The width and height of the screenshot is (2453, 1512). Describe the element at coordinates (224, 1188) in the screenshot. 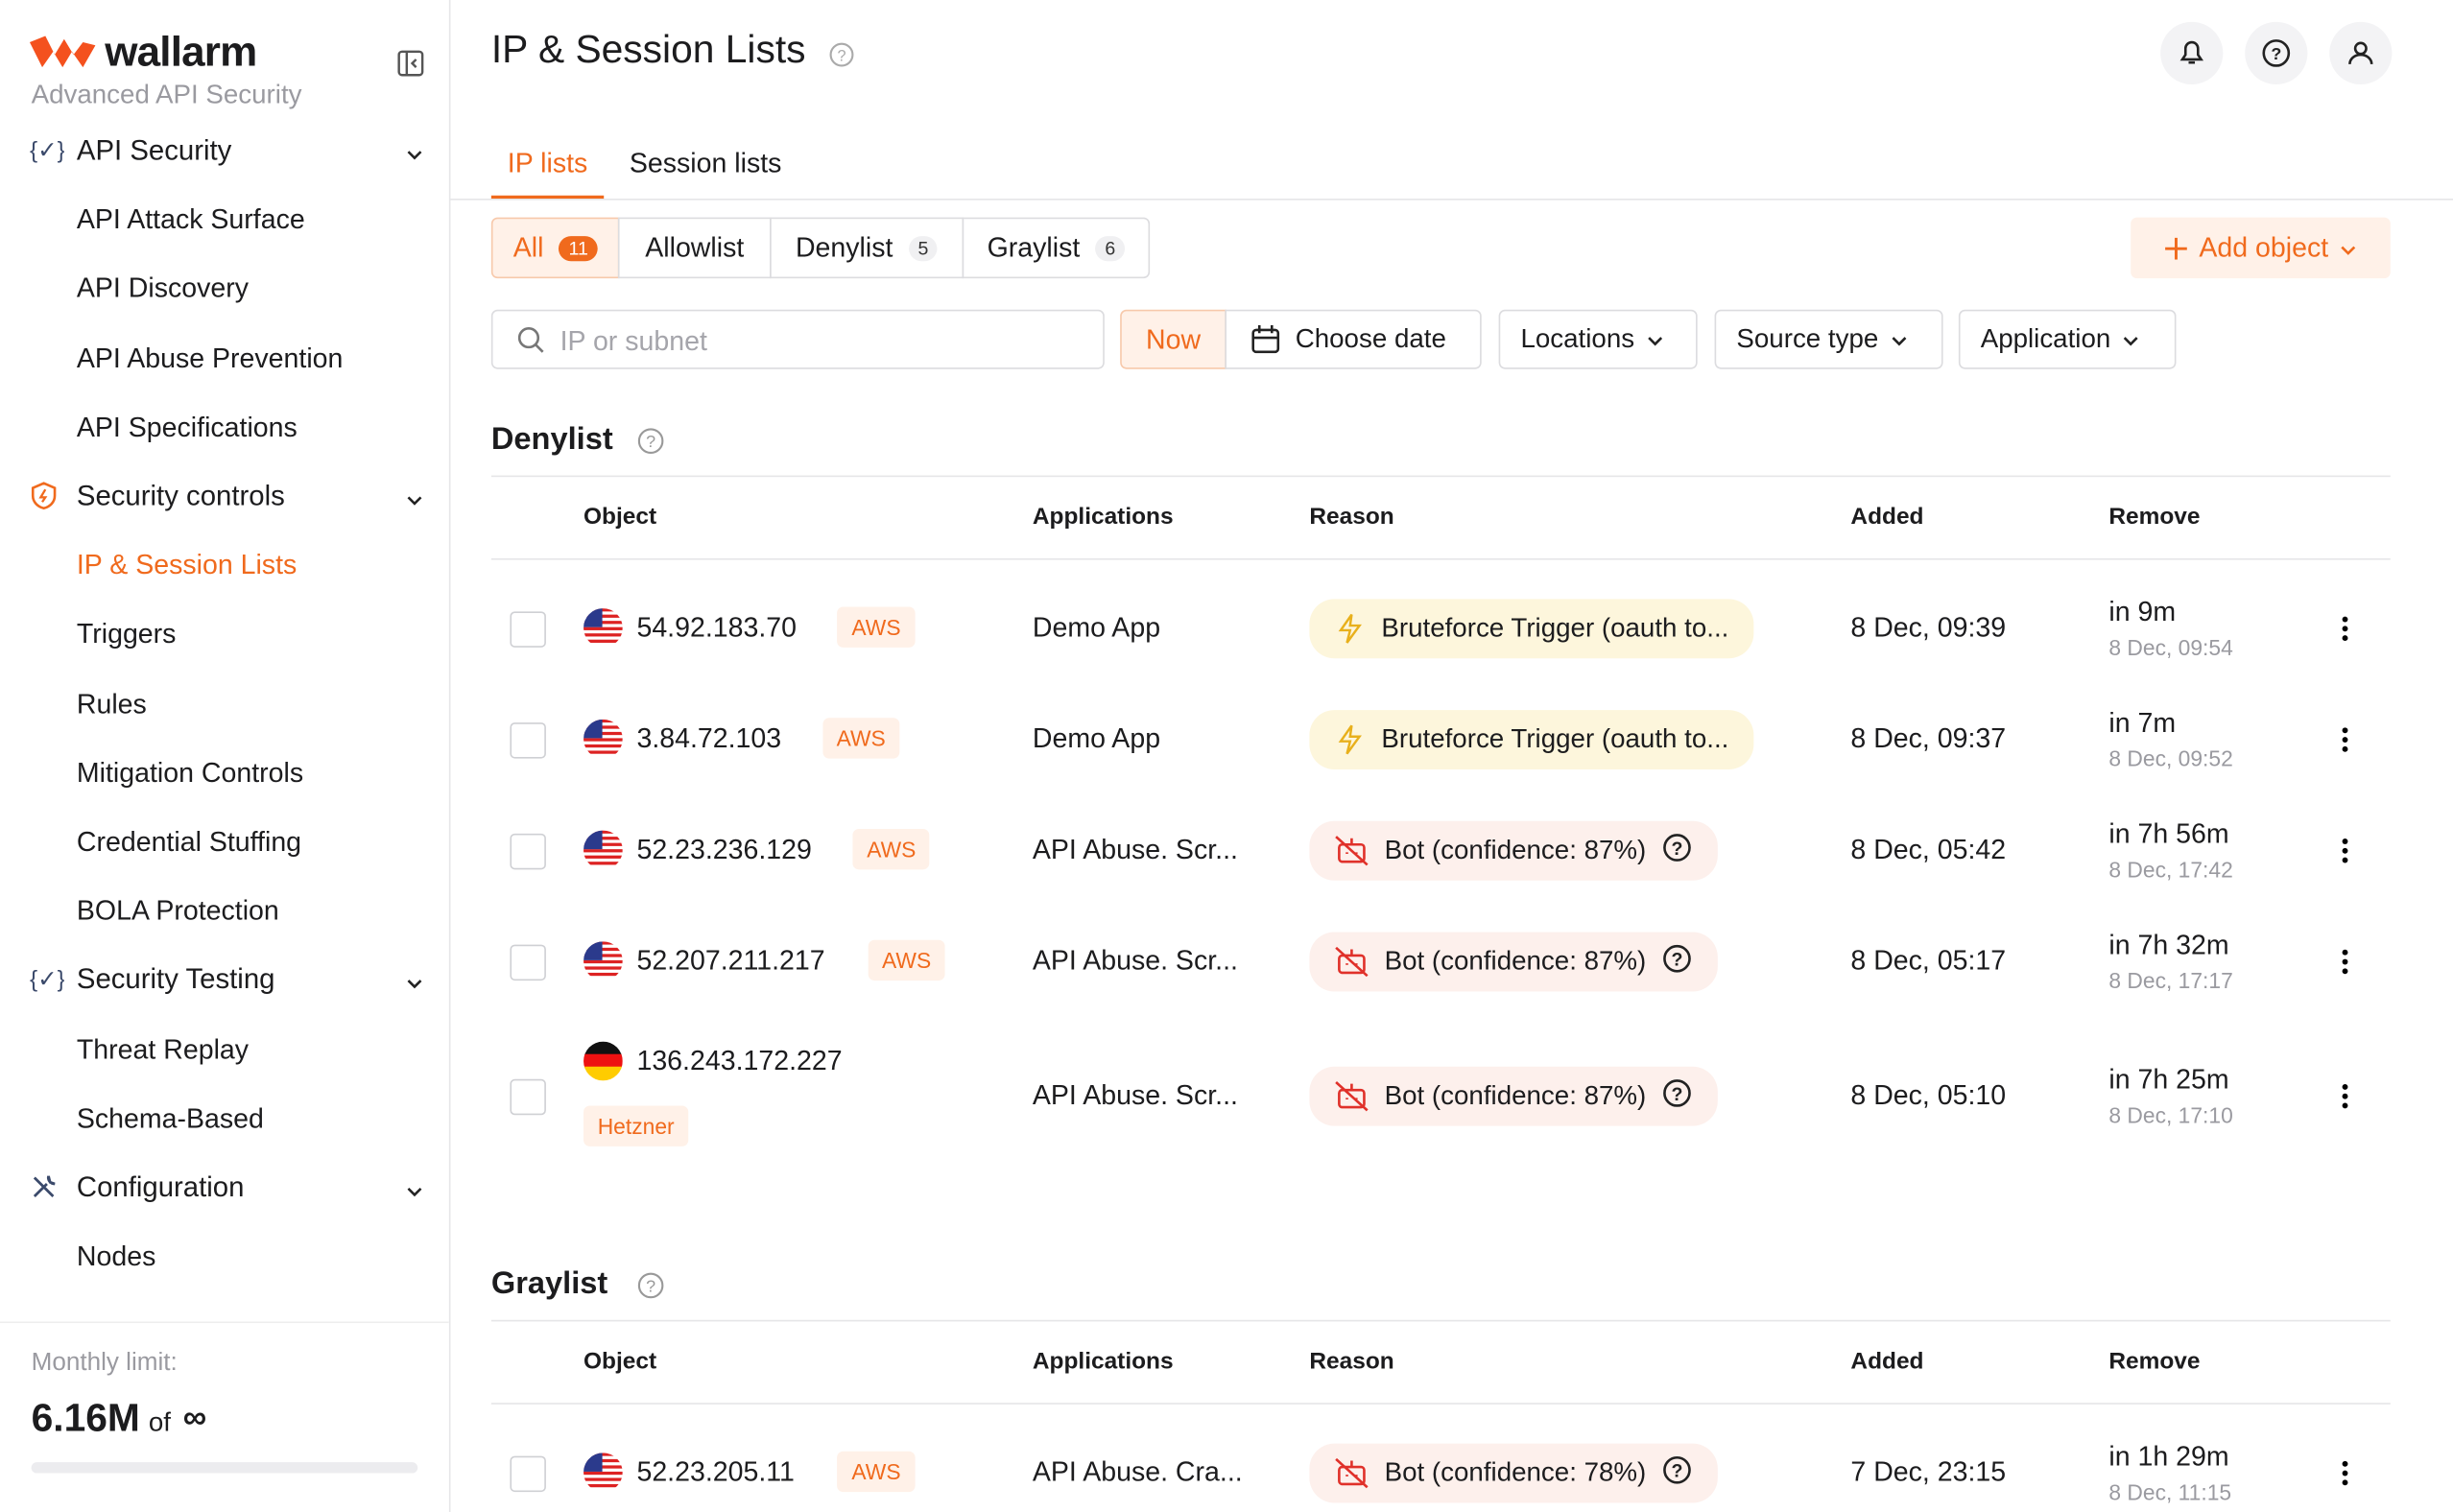

I see `nav-section: Configuration` at that location.